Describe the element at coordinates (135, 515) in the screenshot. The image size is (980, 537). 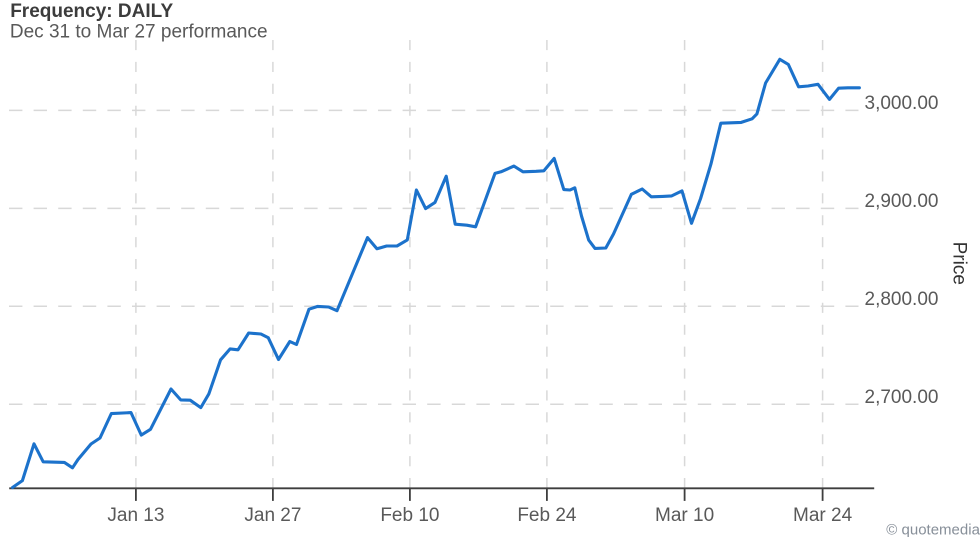
I see `svg-text: Jan 13` at that location.